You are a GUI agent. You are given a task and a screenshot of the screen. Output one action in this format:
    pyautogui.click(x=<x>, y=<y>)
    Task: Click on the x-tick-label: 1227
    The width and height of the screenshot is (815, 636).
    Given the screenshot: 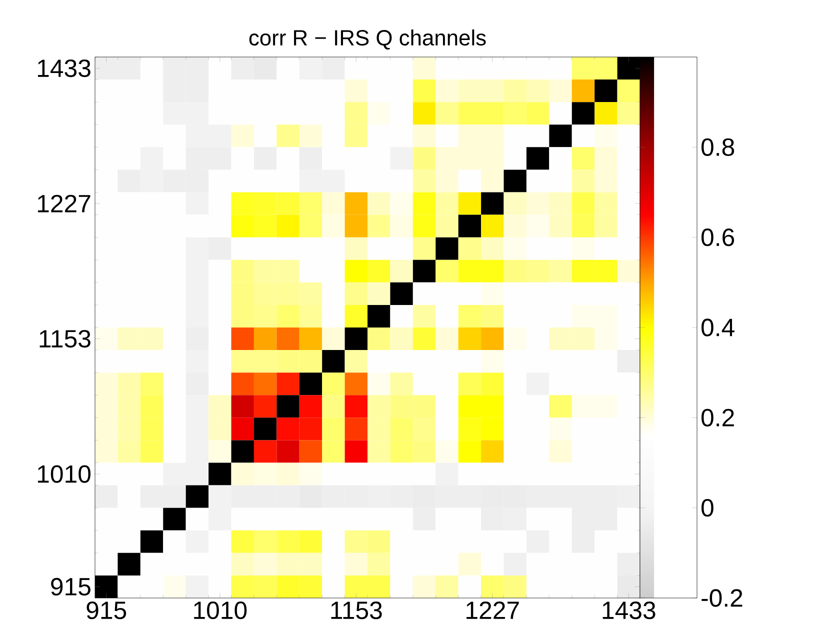 What is the action you would take?
    pyautogui.click(x=492, y=610)
    